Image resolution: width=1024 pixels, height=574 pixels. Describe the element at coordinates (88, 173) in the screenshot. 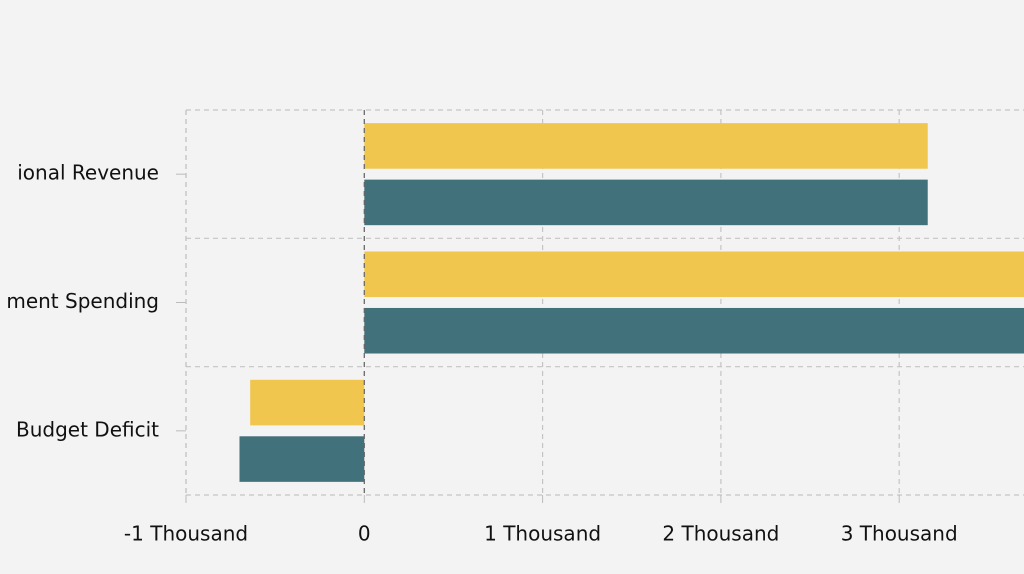

I see `y-tick-label: ional Revenue` at that location.